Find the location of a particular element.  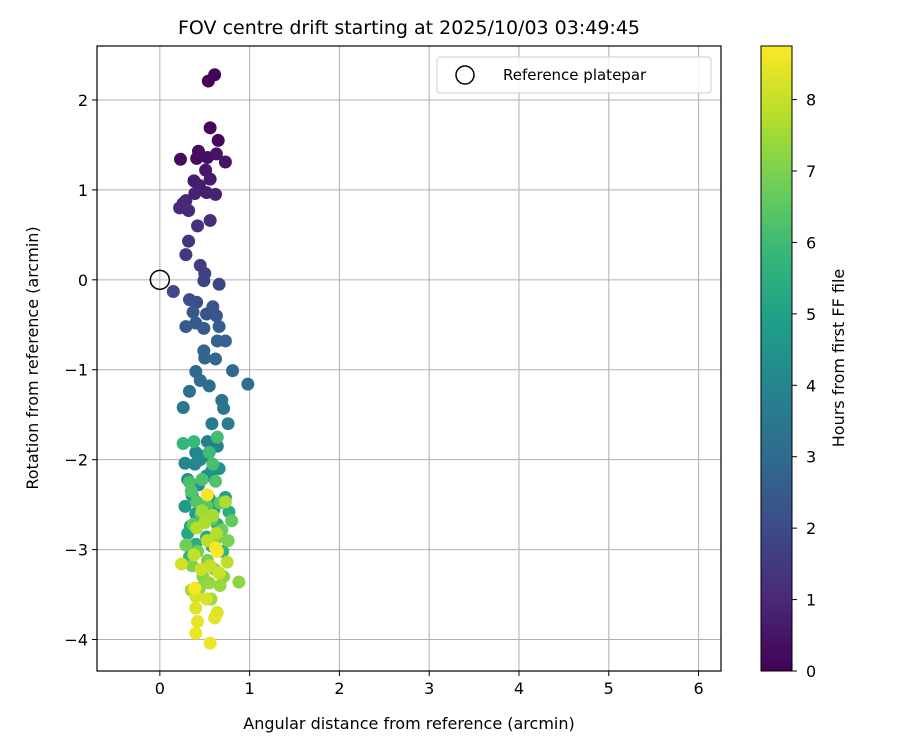

colorbar-frame is located at coordinates (776, 358).